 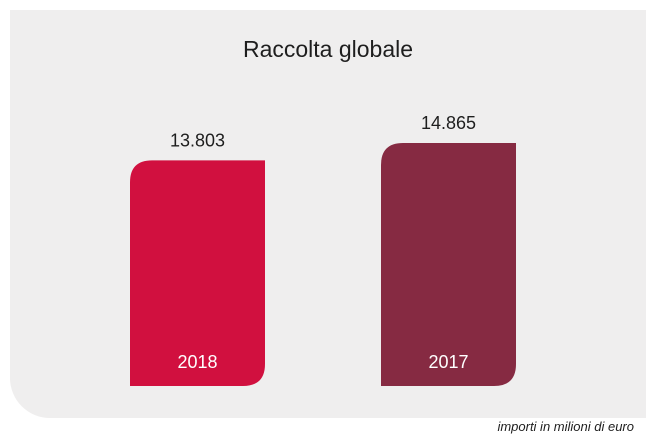 I want to click on units-note: importi in milioni di euro, so click(x=565, y=426).